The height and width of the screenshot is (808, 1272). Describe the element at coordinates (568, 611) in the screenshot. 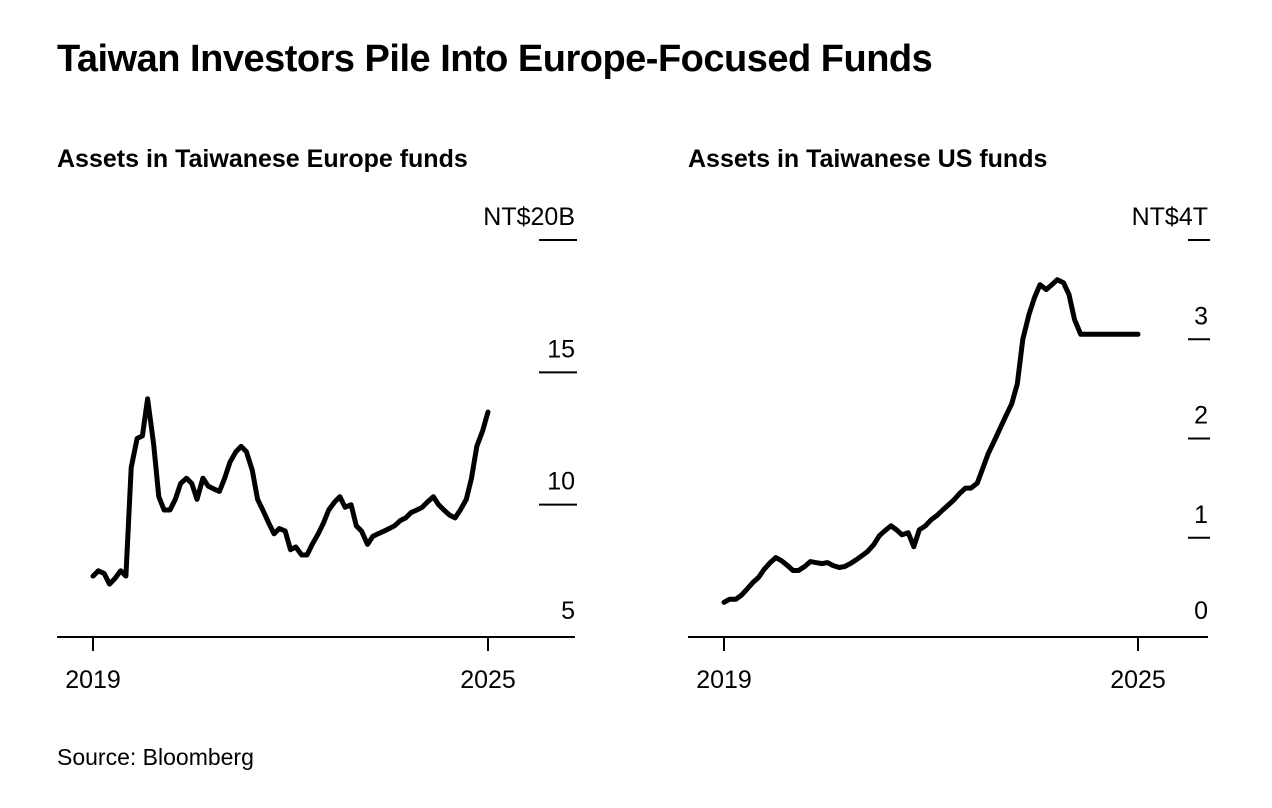

I see `europe-y-tick-label-0: 5` at that location.